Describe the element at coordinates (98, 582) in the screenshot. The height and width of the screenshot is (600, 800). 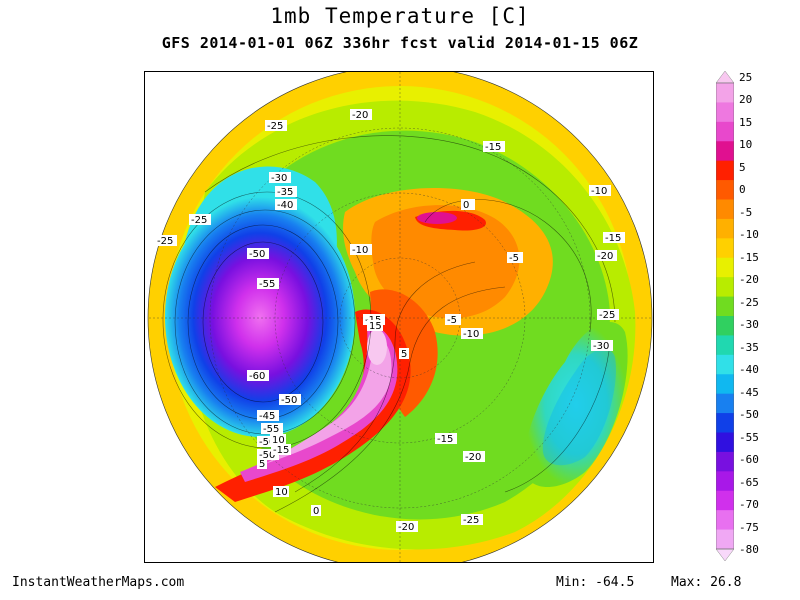
I see `site-credit: InstantWeatherMaps.com` at that location.